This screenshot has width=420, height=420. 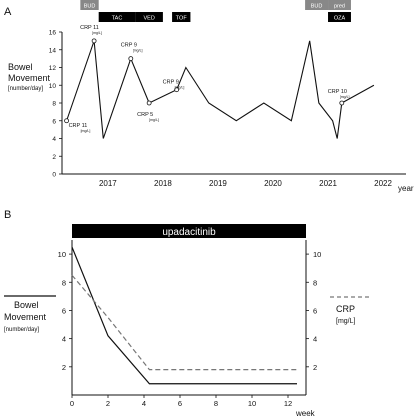 What do you see at coordinates (53, 50) in the screenshot?
I see `y-tick-label: 14` at bounding box center [53, 50].